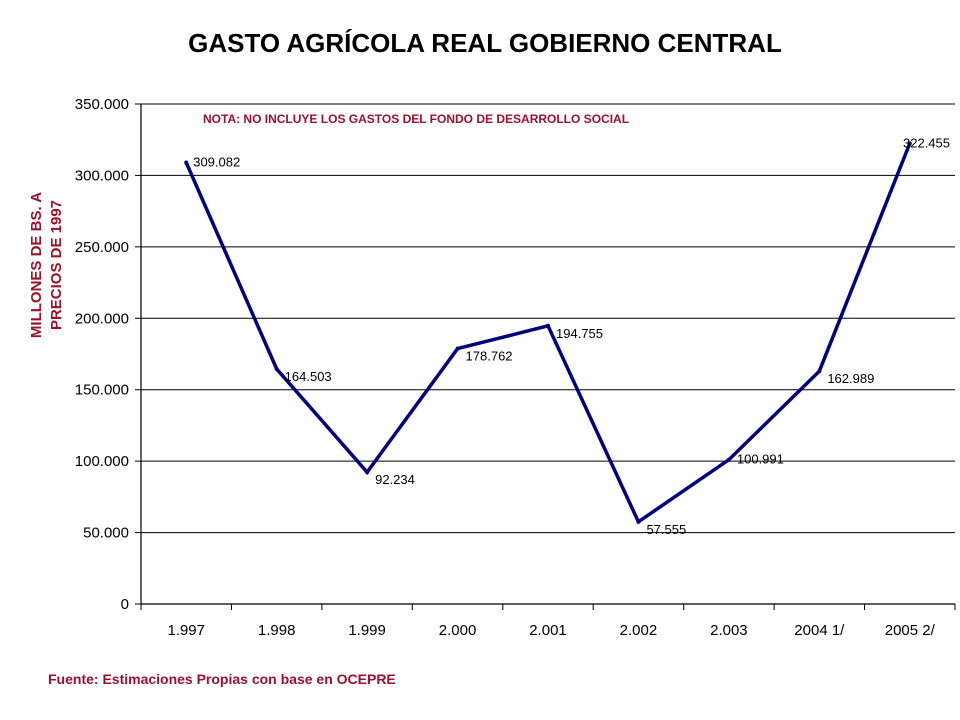 Image resolution: width=960 pixels, height=720 pixels. What do you see at coordinates (56, 265) in the screenshot?
I see `y-axis-label-line-2: PRECIOS DE 1997` at bounding box center [56, 265].